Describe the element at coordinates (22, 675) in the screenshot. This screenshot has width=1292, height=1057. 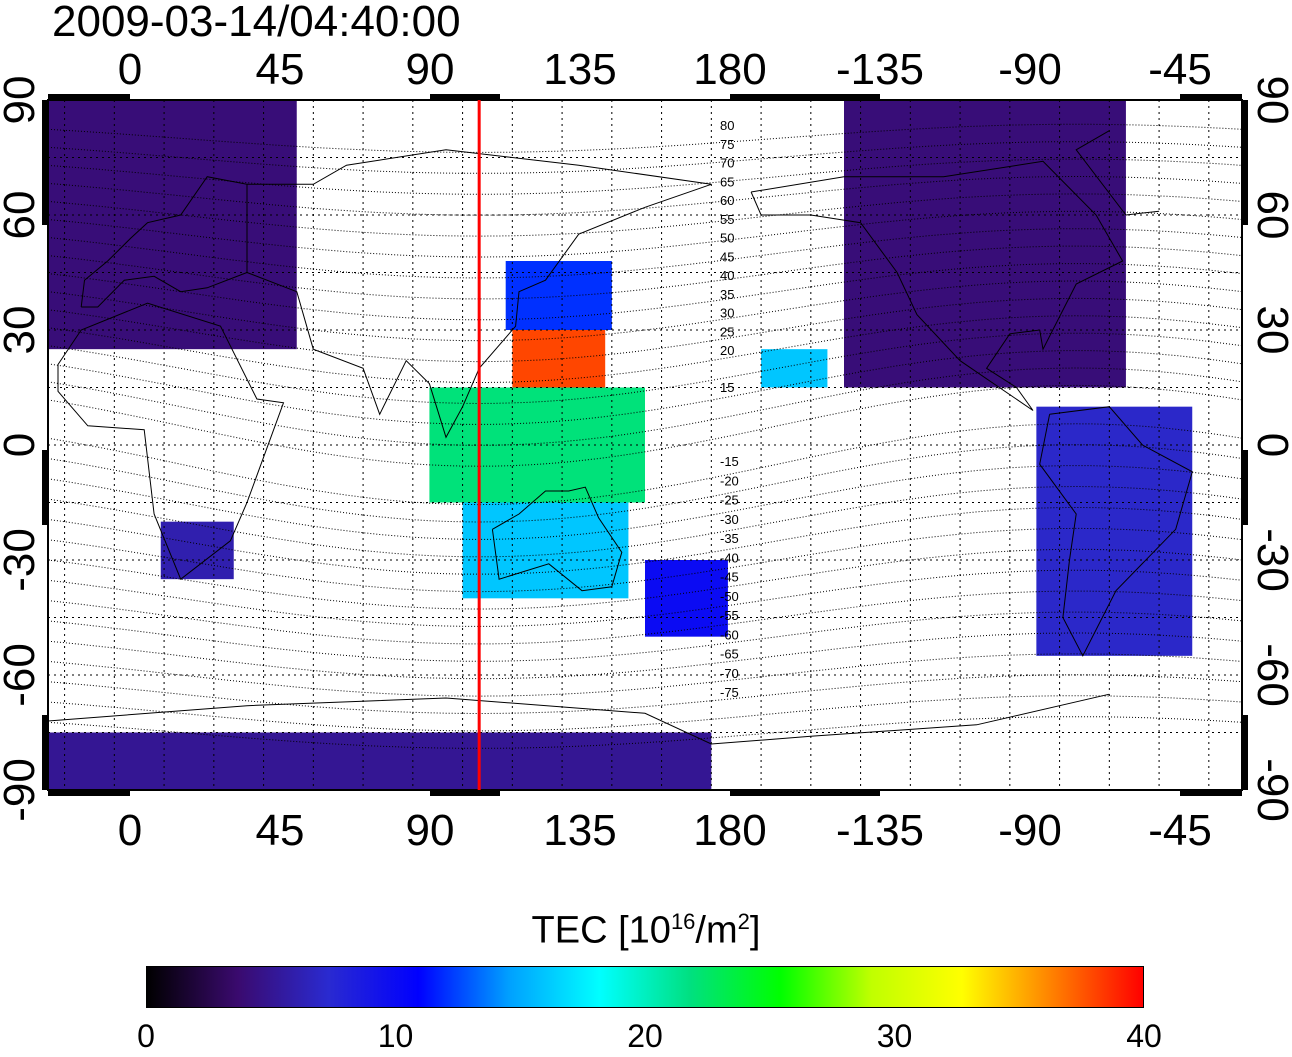
I see `left-lat-label: -60` at that location.